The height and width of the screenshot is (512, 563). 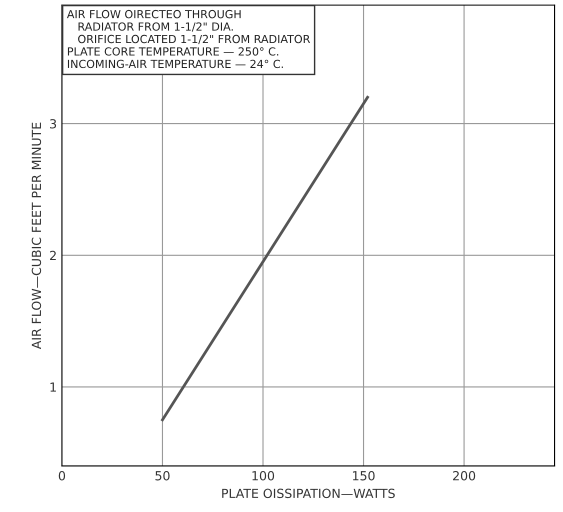 What do you see at coordinates (53, 387) in the screenshot?
I see `y-tick-label: 1` at bounding box center [53, 387].